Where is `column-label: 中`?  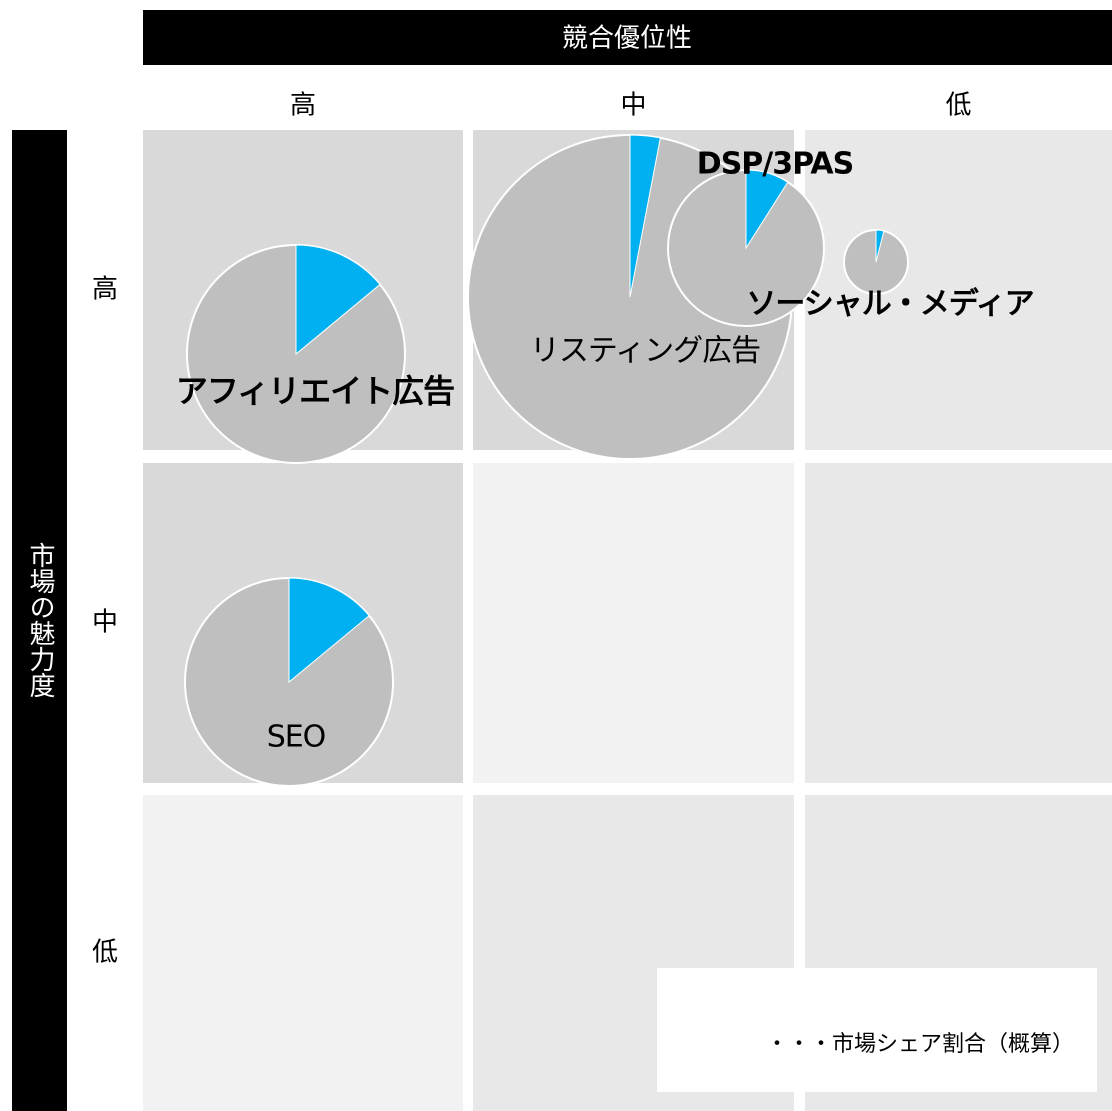 column-label: 中 is located at coordinates (633, 106).